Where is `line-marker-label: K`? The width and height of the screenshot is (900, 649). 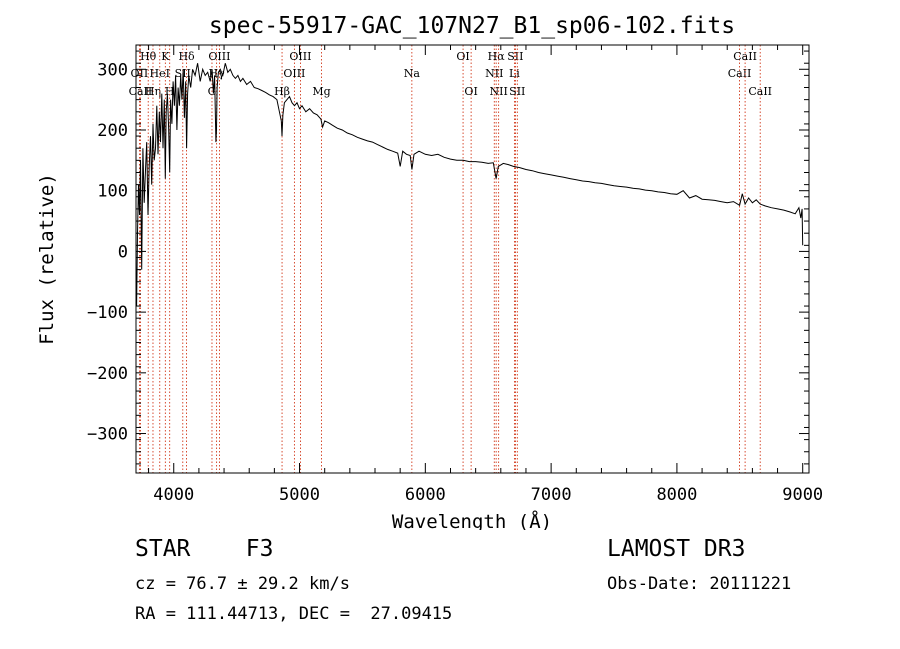
line-marker-label: K is located at coordinates (165, 56).